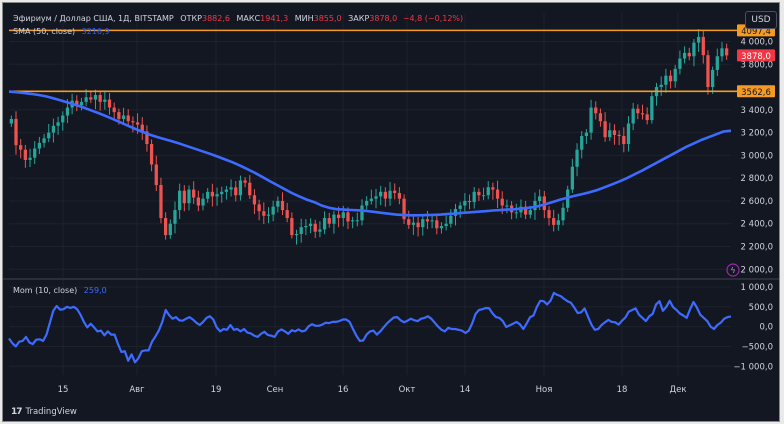 The width and height of the screenshot is (784, 424). I want to click on symbol-title: Эфириум / Доллар США, 1Д, BITSTAMP, so click(93, 18).